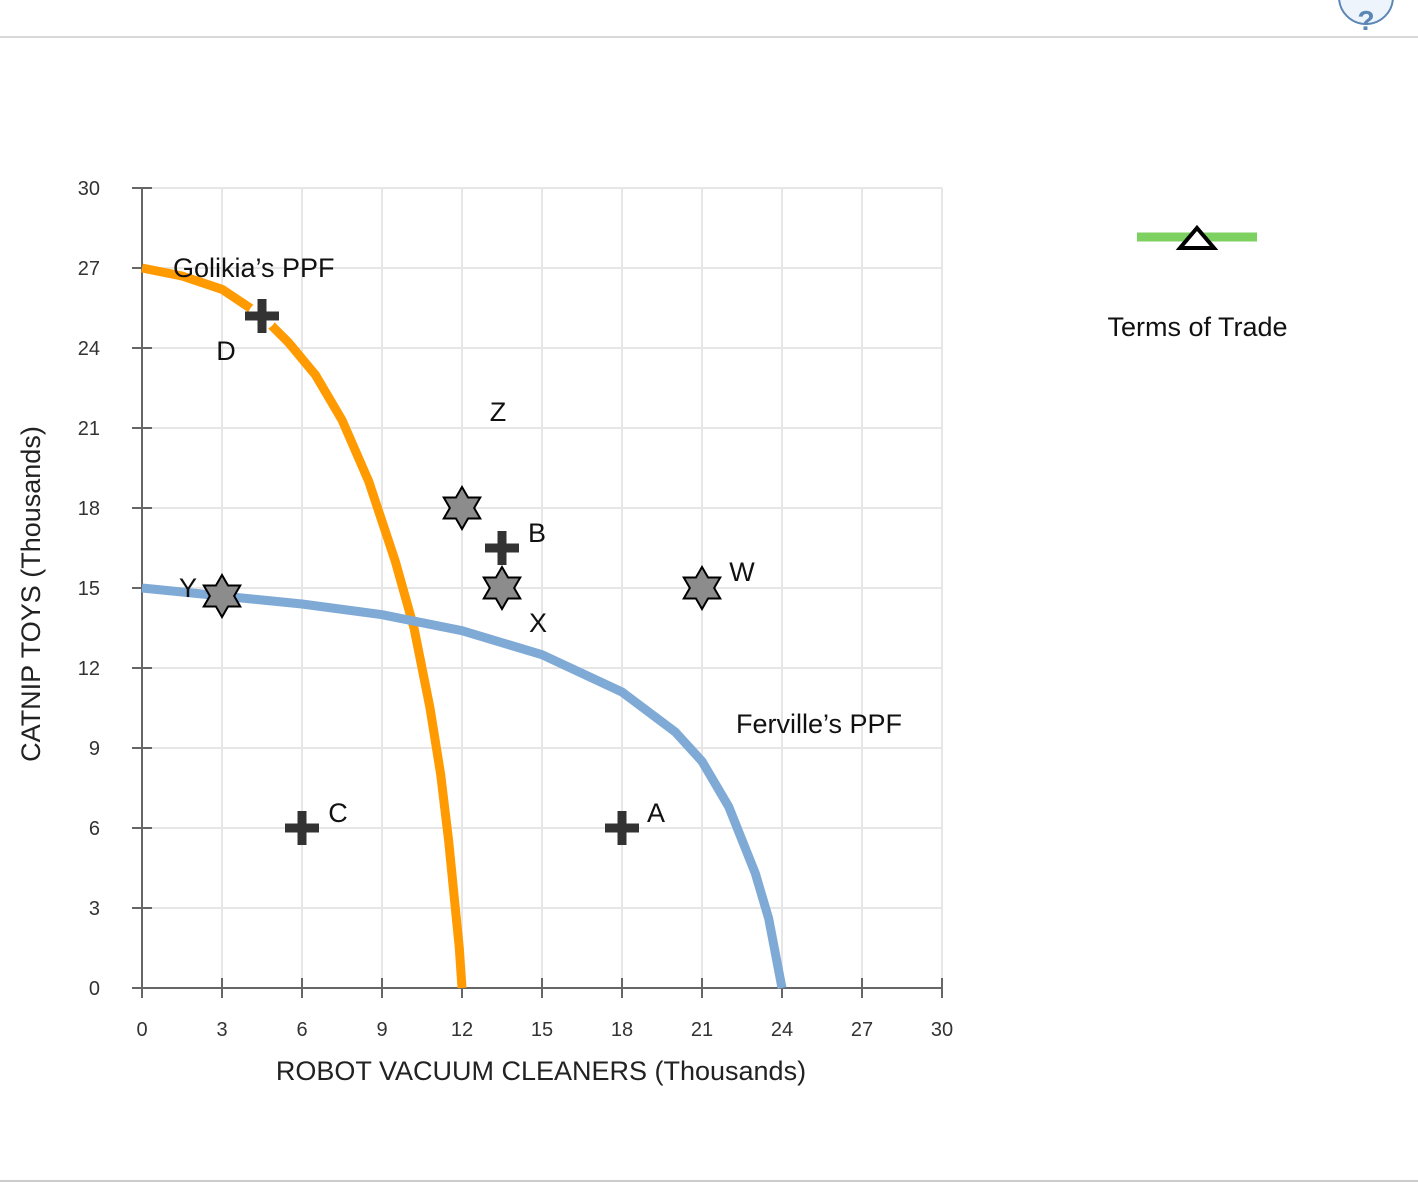 This screenshot has width=1418, height=1183. I want to click on point-label-z: Z, so click(498, 412).